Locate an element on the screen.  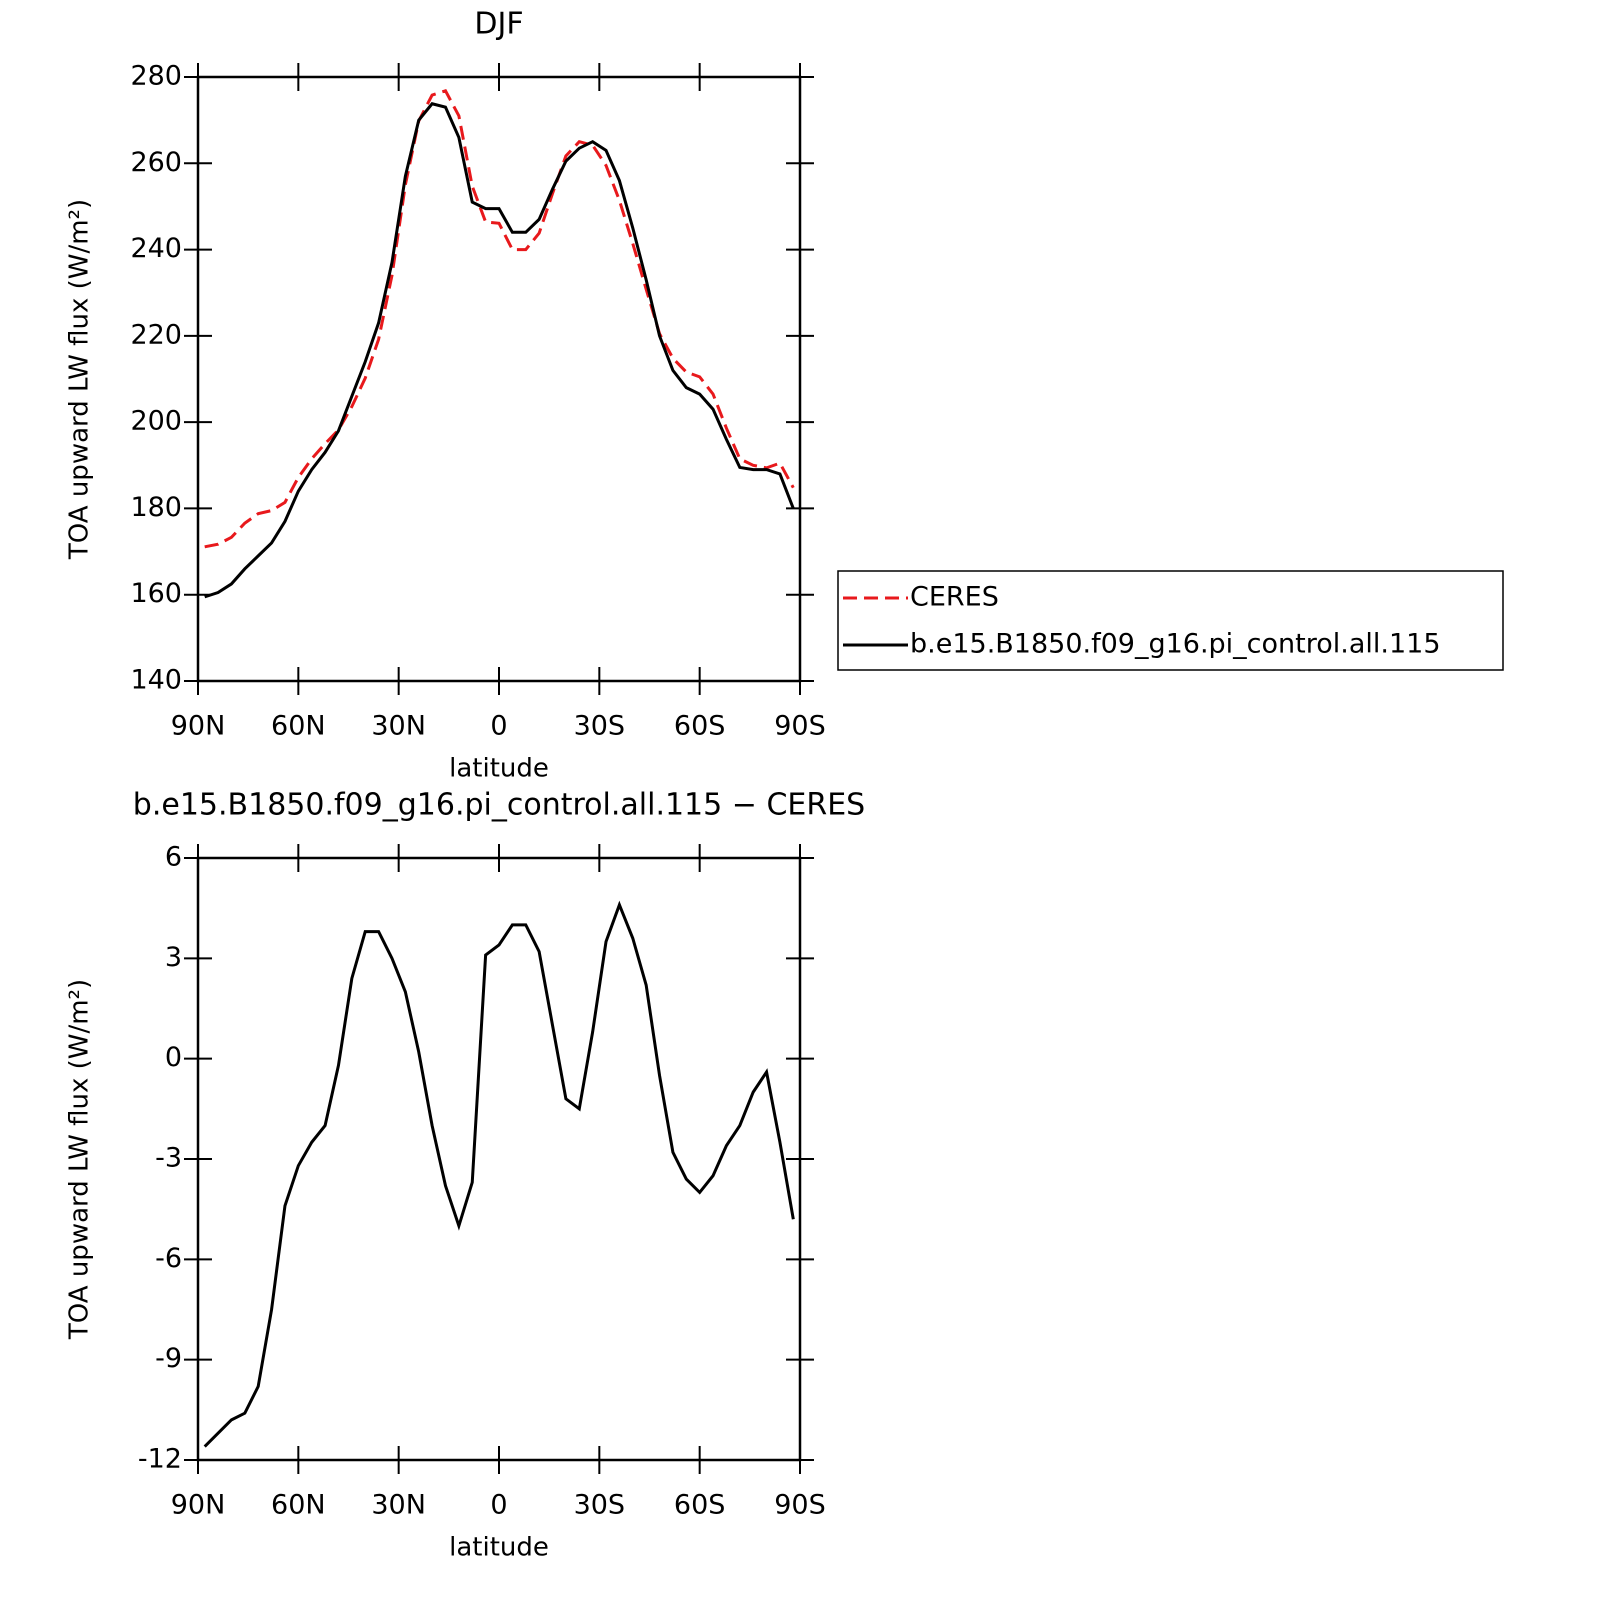
y-tick-label: -3 is located at coordinates (168, 1158).